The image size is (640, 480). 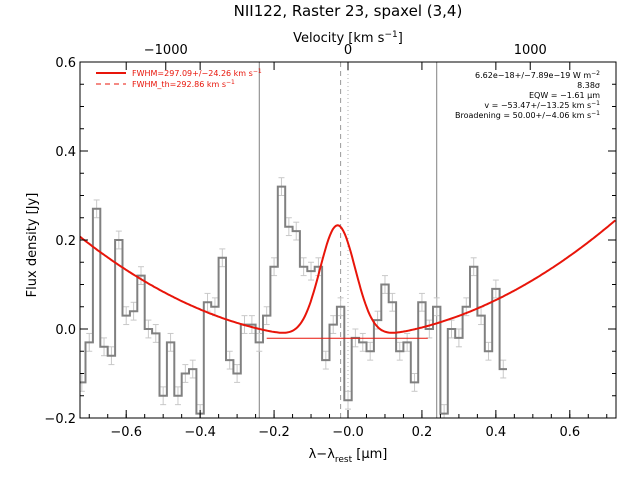 What do you see at coordinates (537, 75) in the screenshot?
I see `fit-annotation: 6.62e−18+/−7.89e−19 W m−2` at bounding box center [537, 75].